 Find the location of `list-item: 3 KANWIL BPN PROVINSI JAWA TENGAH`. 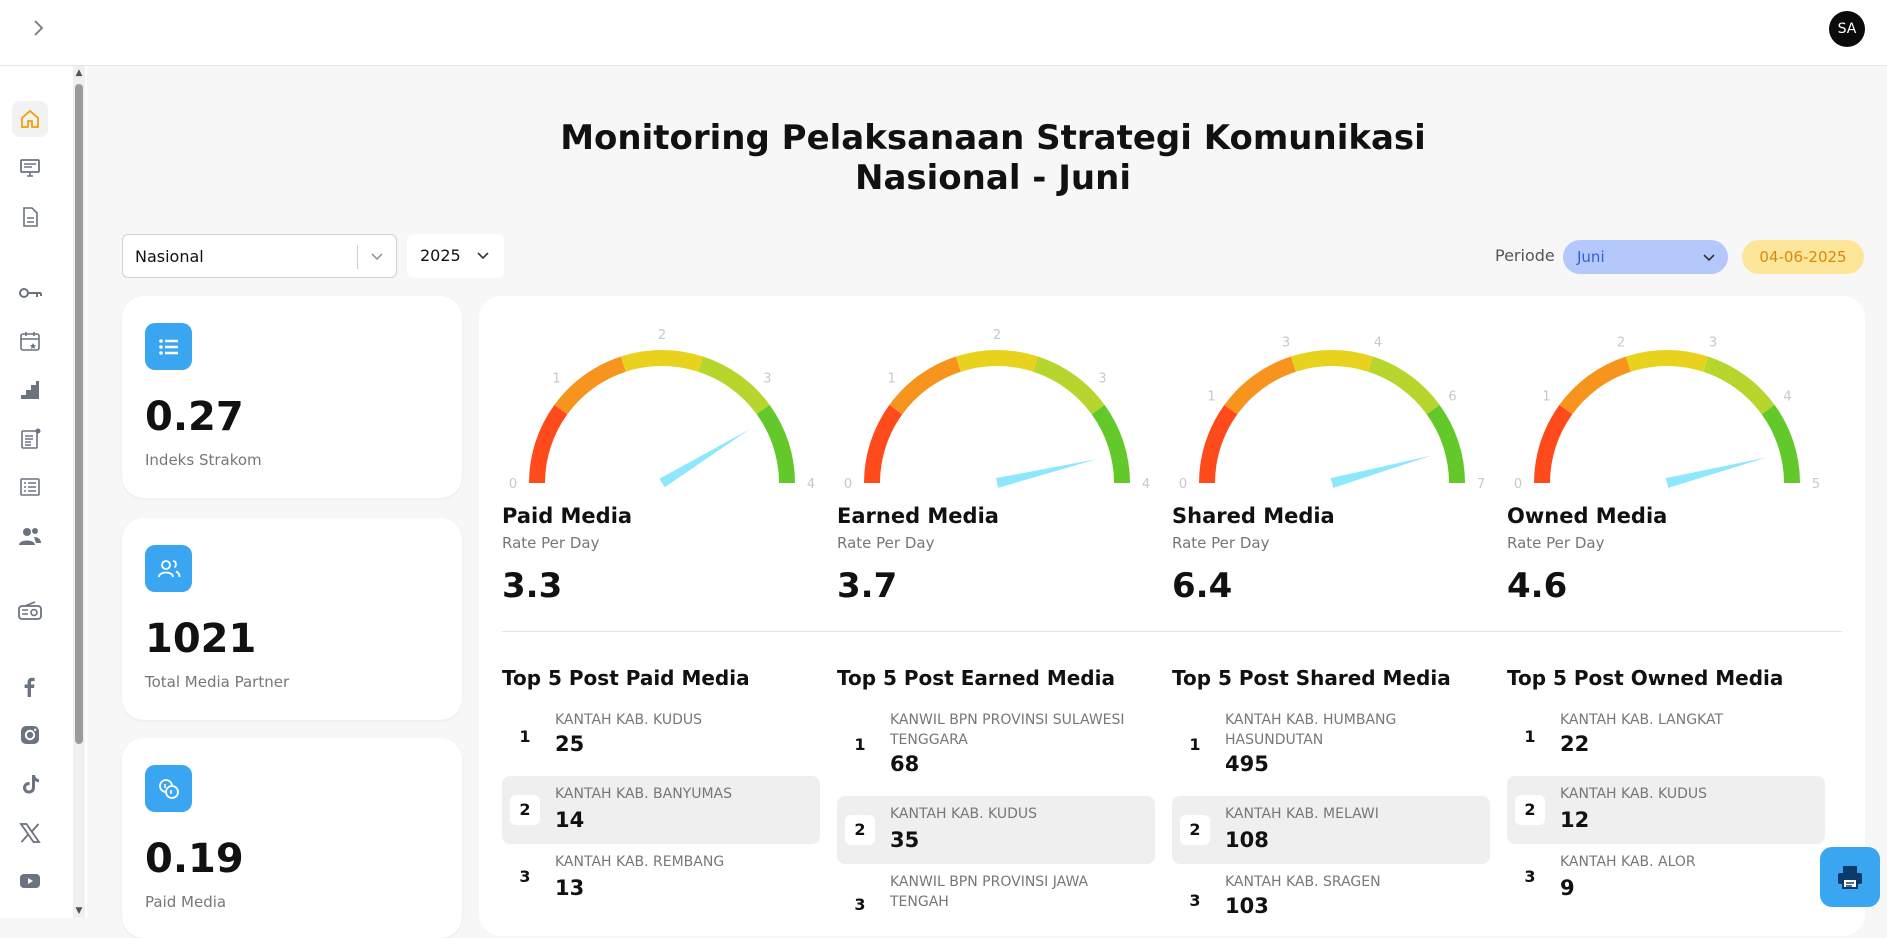

list-item: 3 KANWIL BPN PROVINSI JAWA TENGAH is located at coordinates (996, 894).